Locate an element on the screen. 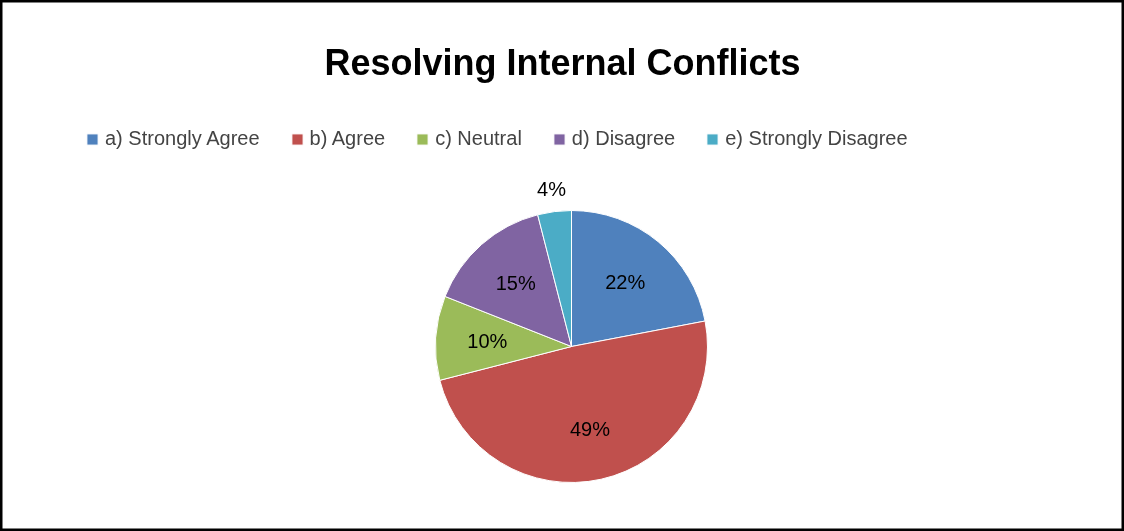 The height and width of the screenshot is (531, 1124). legend-label: a) Strongly Agree is located at coordinates (182, 138).